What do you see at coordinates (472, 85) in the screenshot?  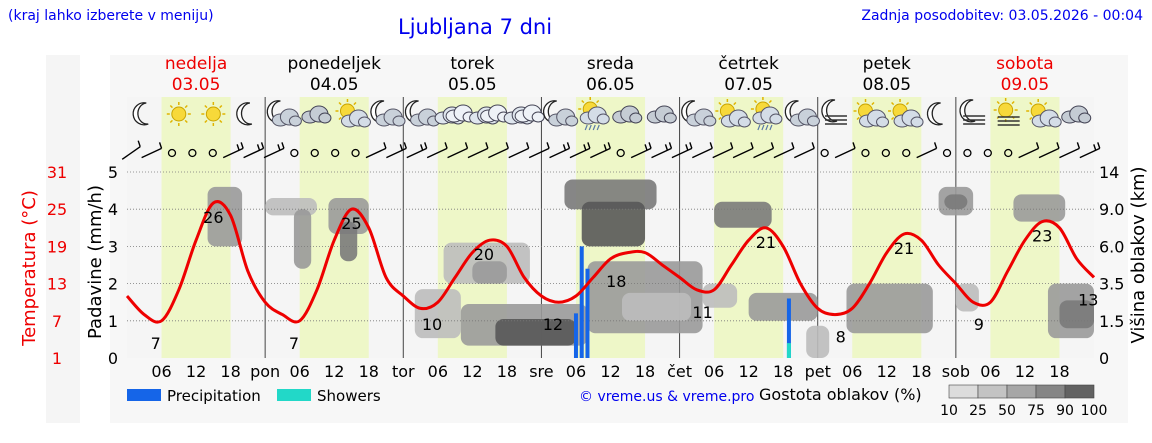 I see `day-date: 05.05` at bounding box center [472, 85].